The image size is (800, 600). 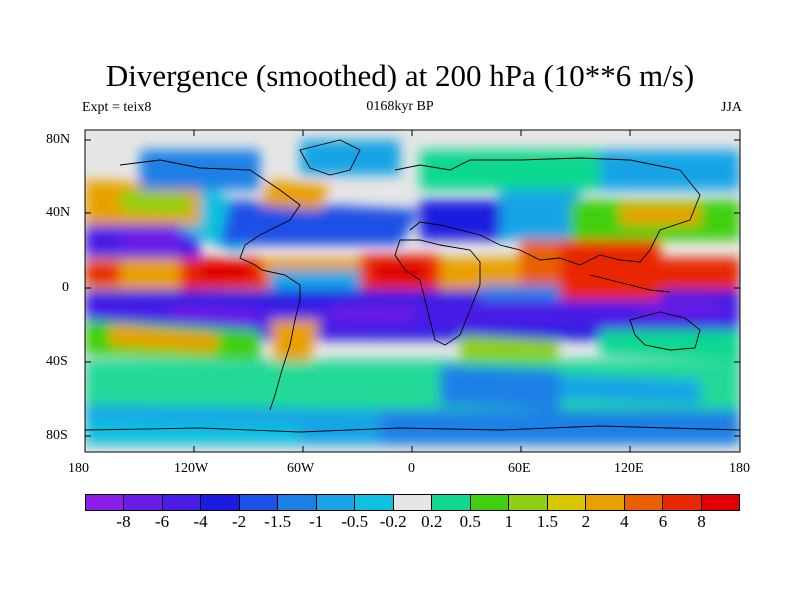 What do you see at coordinates (509, 521) in the screenshot?
I see `colorbar-label: 1` at bounding box center [509, 521].